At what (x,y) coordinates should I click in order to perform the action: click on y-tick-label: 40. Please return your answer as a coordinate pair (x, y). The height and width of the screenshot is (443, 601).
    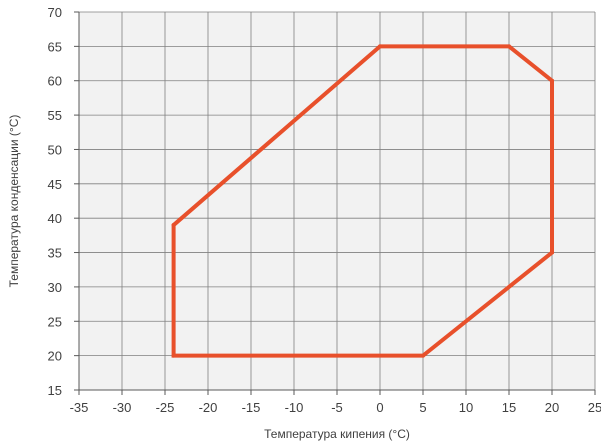
    Looking at the image, I should click on (55, 218).